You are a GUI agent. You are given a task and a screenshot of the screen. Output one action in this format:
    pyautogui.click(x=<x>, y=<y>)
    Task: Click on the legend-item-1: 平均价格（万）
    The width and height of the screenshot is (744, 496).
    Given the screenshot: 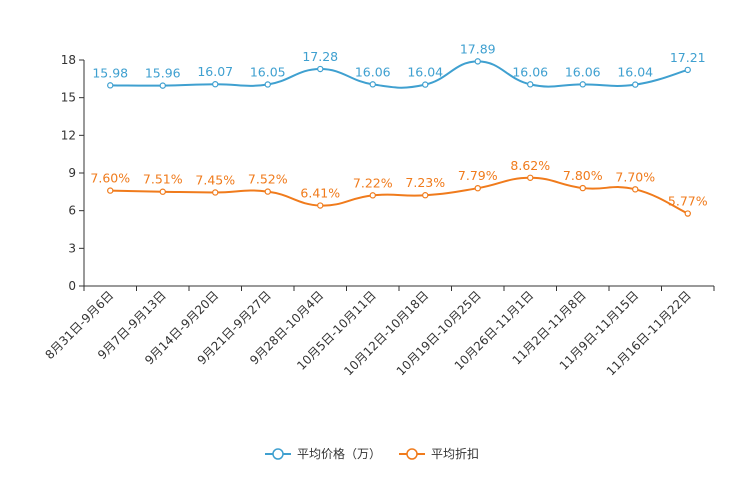 What is the action you would take?
    pyautogui.click(x=322, y=453)
    